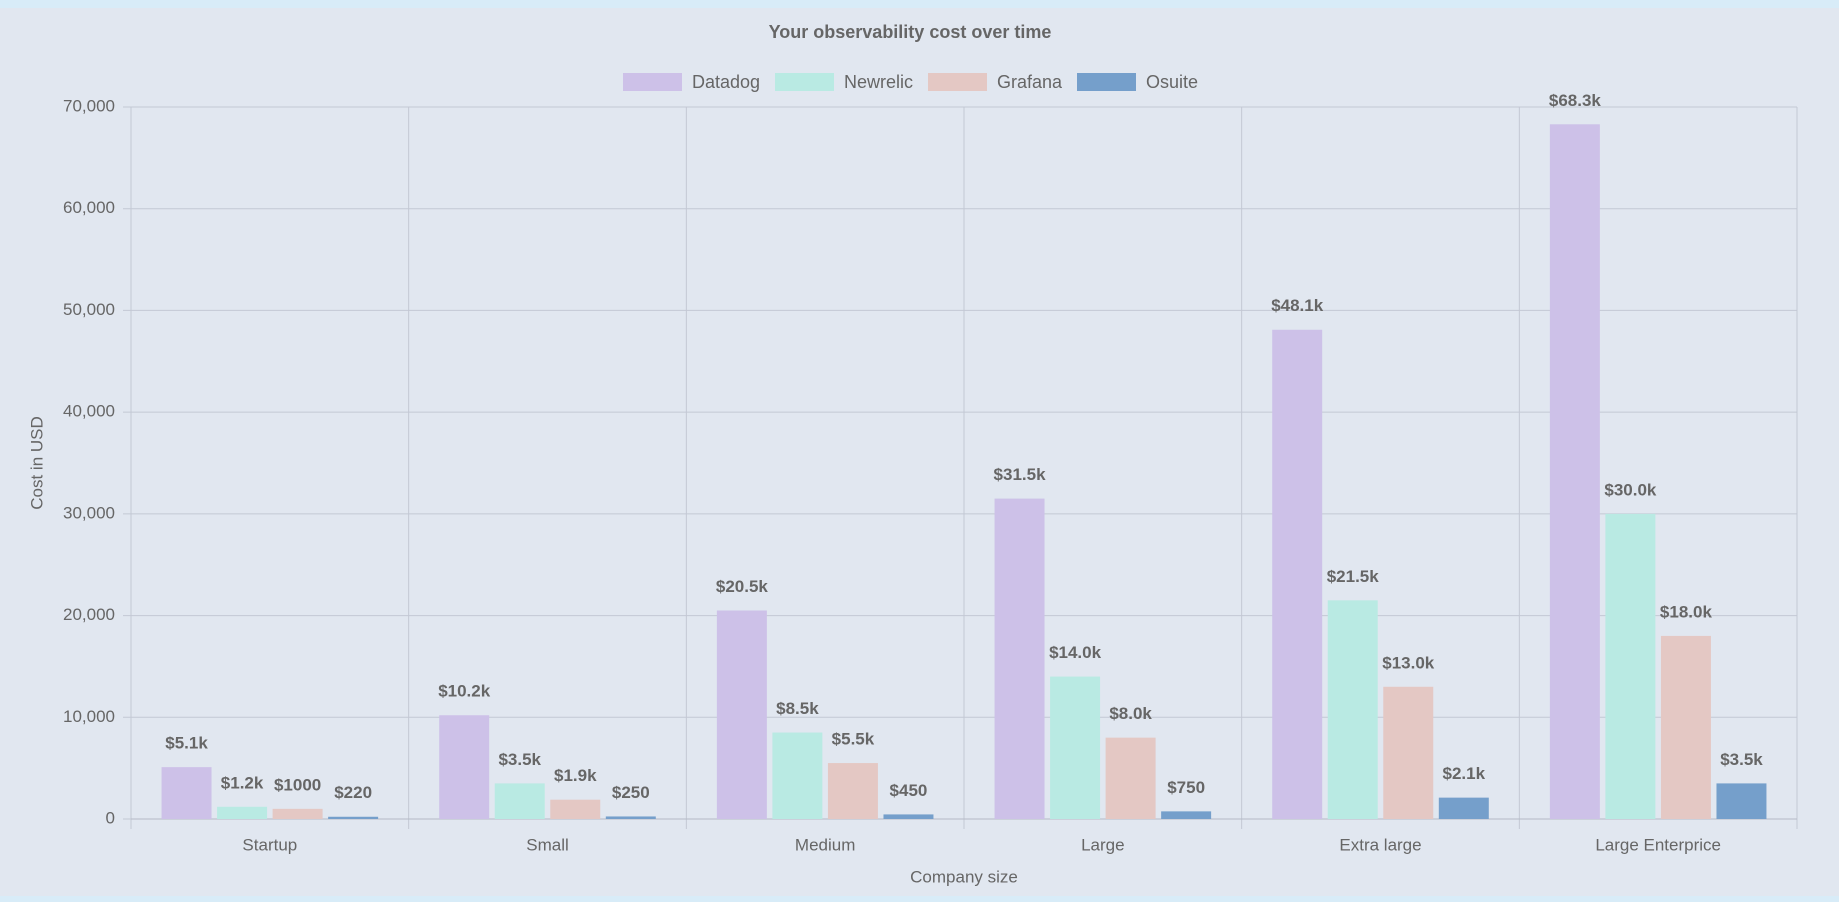 The image size is (1839, 902). I want to click on x-tick-label: Small, so click(547, 844).